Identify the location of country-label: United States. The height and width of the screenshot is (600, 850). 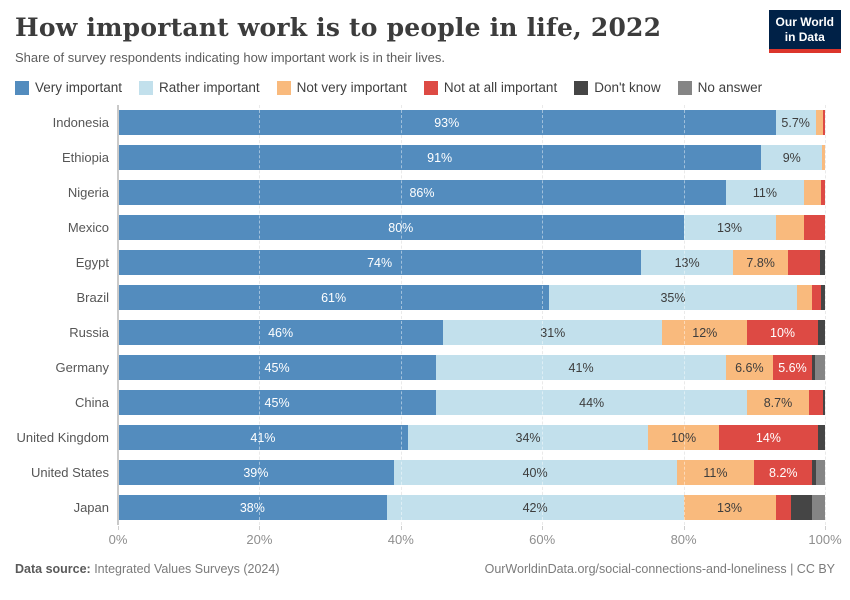
(69, 472).